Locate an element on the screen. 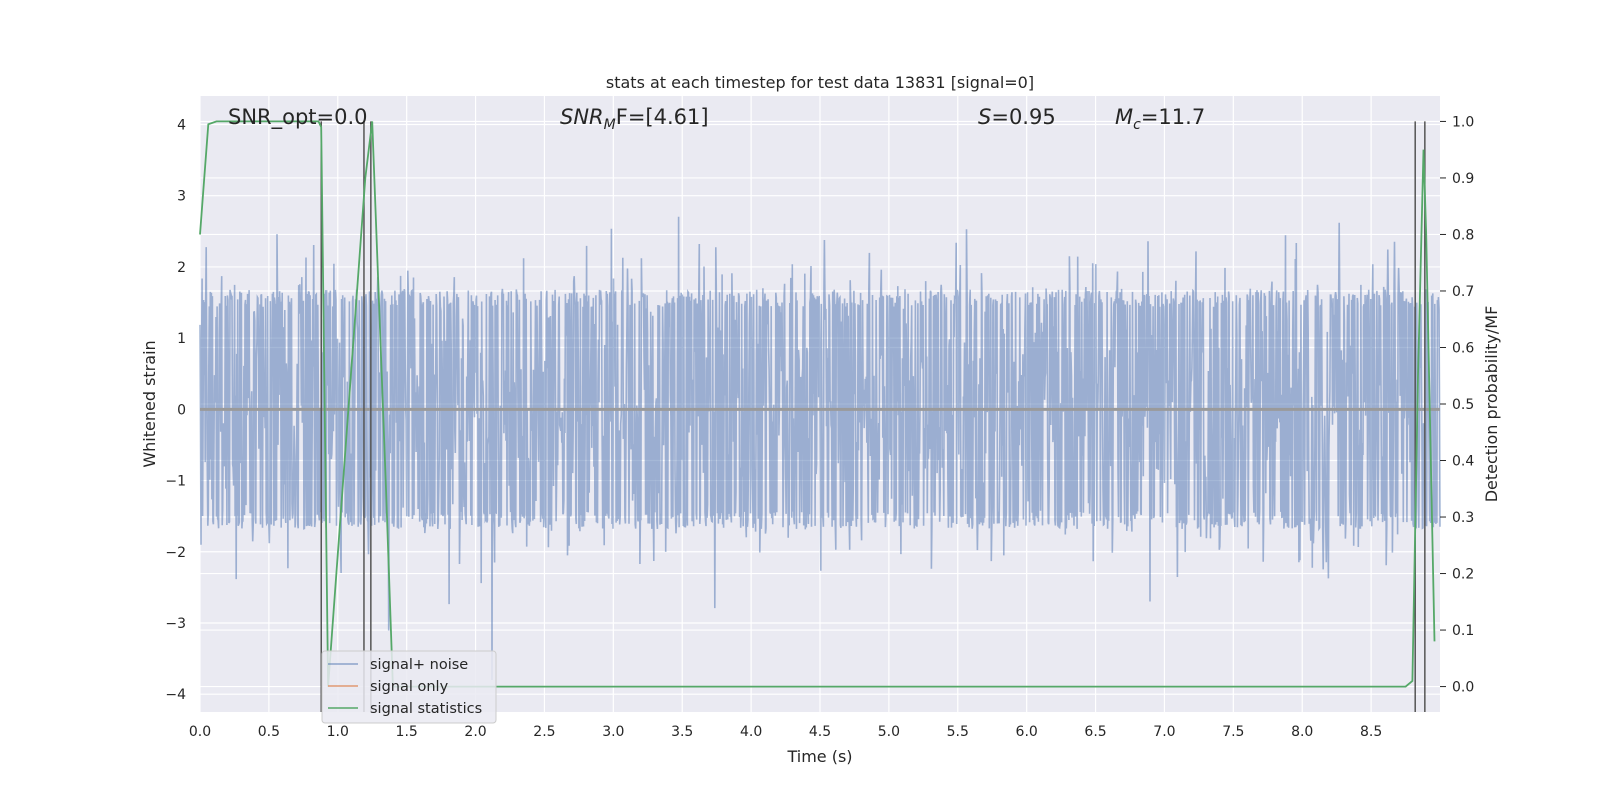  y-tick-label-right-4: 0.4 is located at coordinates (1463, 462).